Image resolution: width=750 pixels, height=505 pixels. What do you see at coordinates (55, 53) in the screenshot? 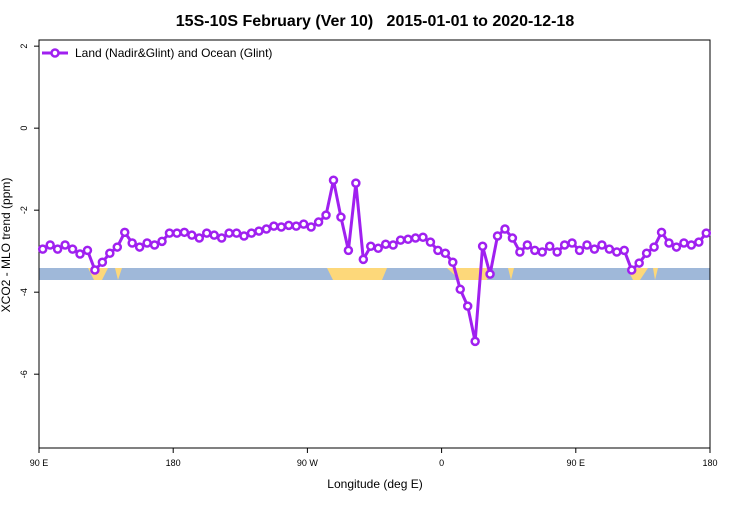
I see `legend-marker` at bounding box center [55, 53].